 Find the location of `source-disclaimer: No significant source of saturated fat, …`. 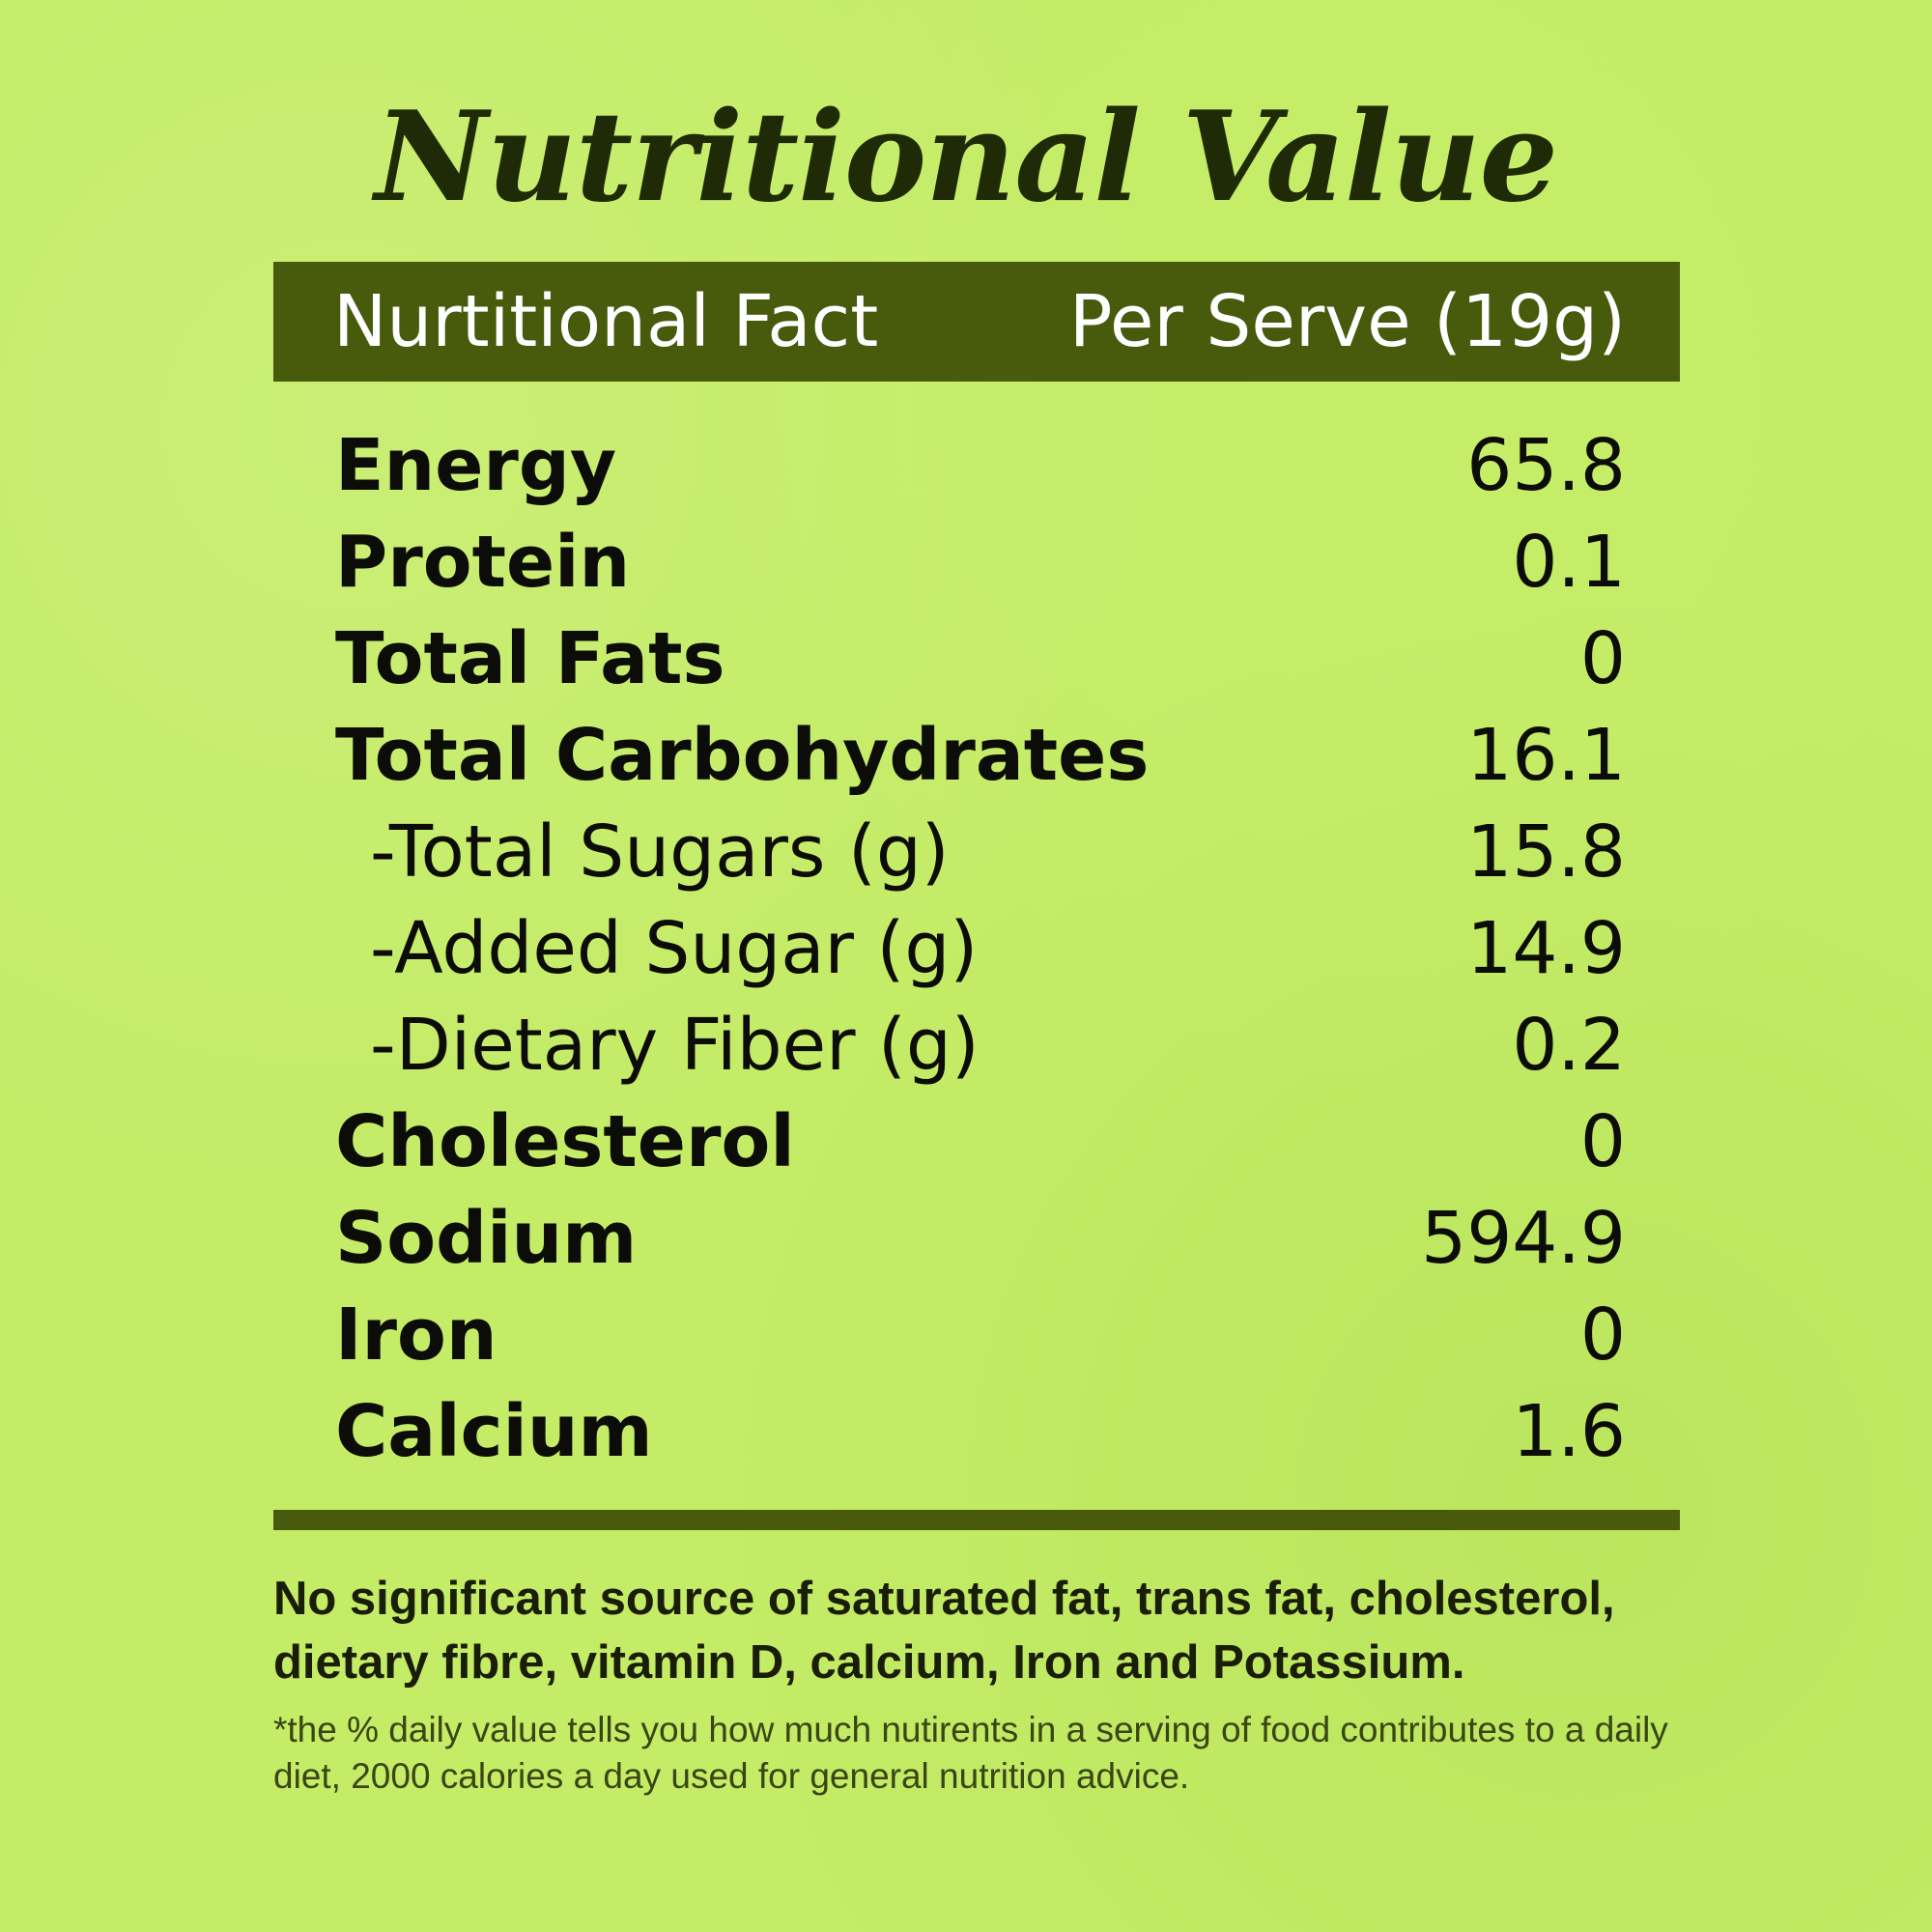

source-disclaimer: No significant source of saturated fat, … is located at coordinates (944, 1631).